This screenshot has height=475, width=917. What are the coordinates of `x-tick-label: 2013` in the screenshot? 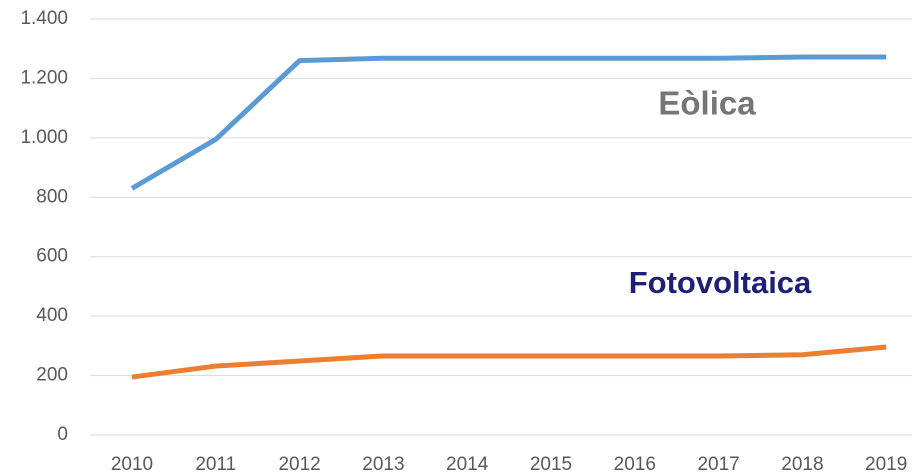 It's located at (383, 464).